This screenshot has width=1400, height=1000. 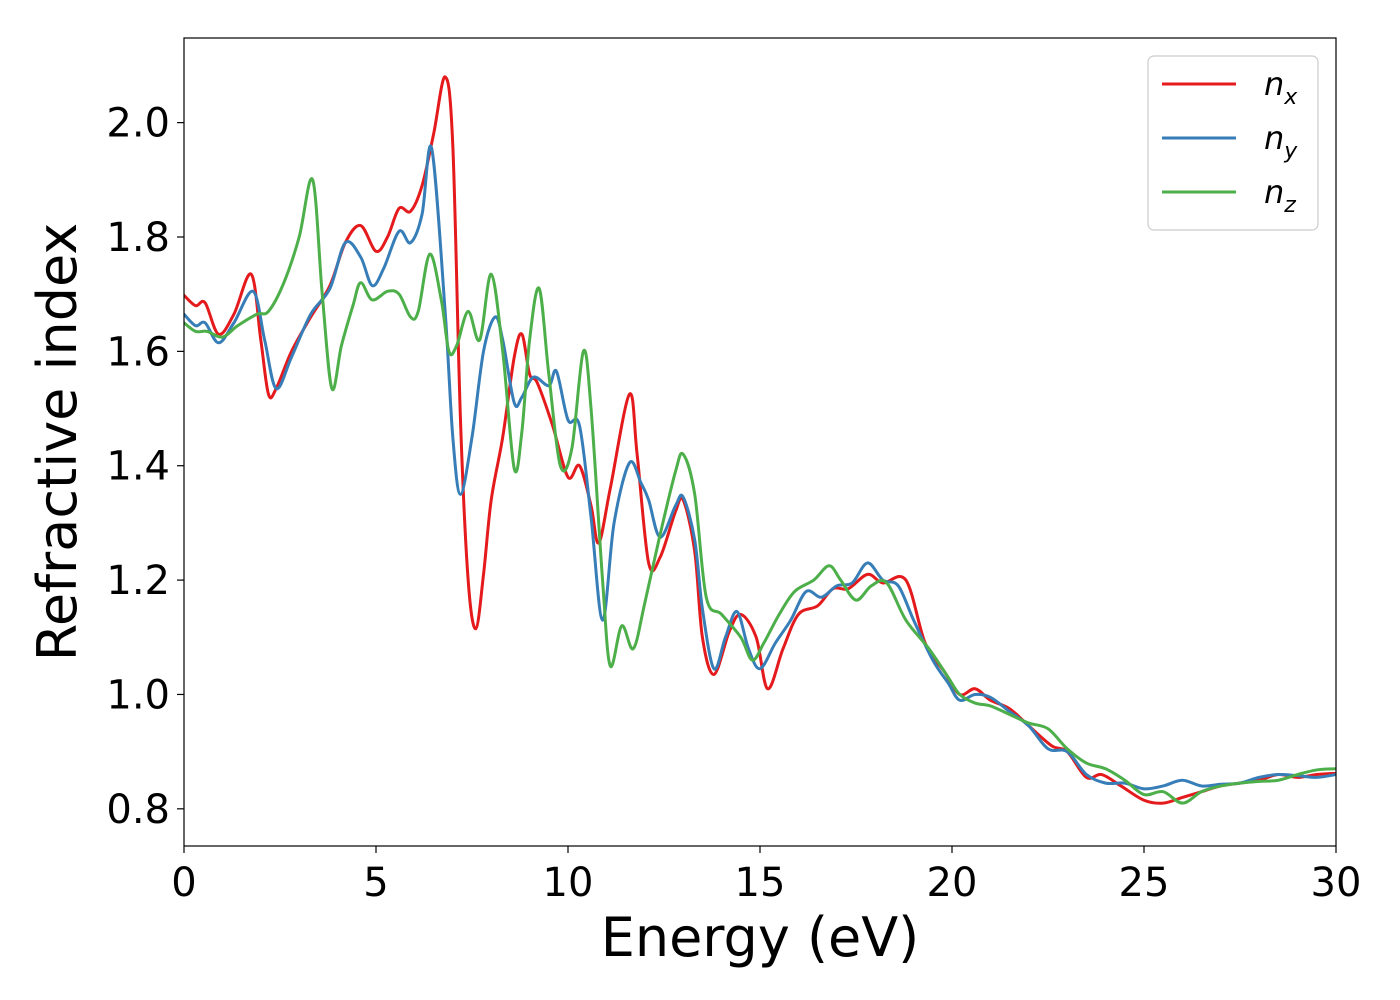 I want to click on y-axis-title: Refractive index, so click(x=57, y=442).